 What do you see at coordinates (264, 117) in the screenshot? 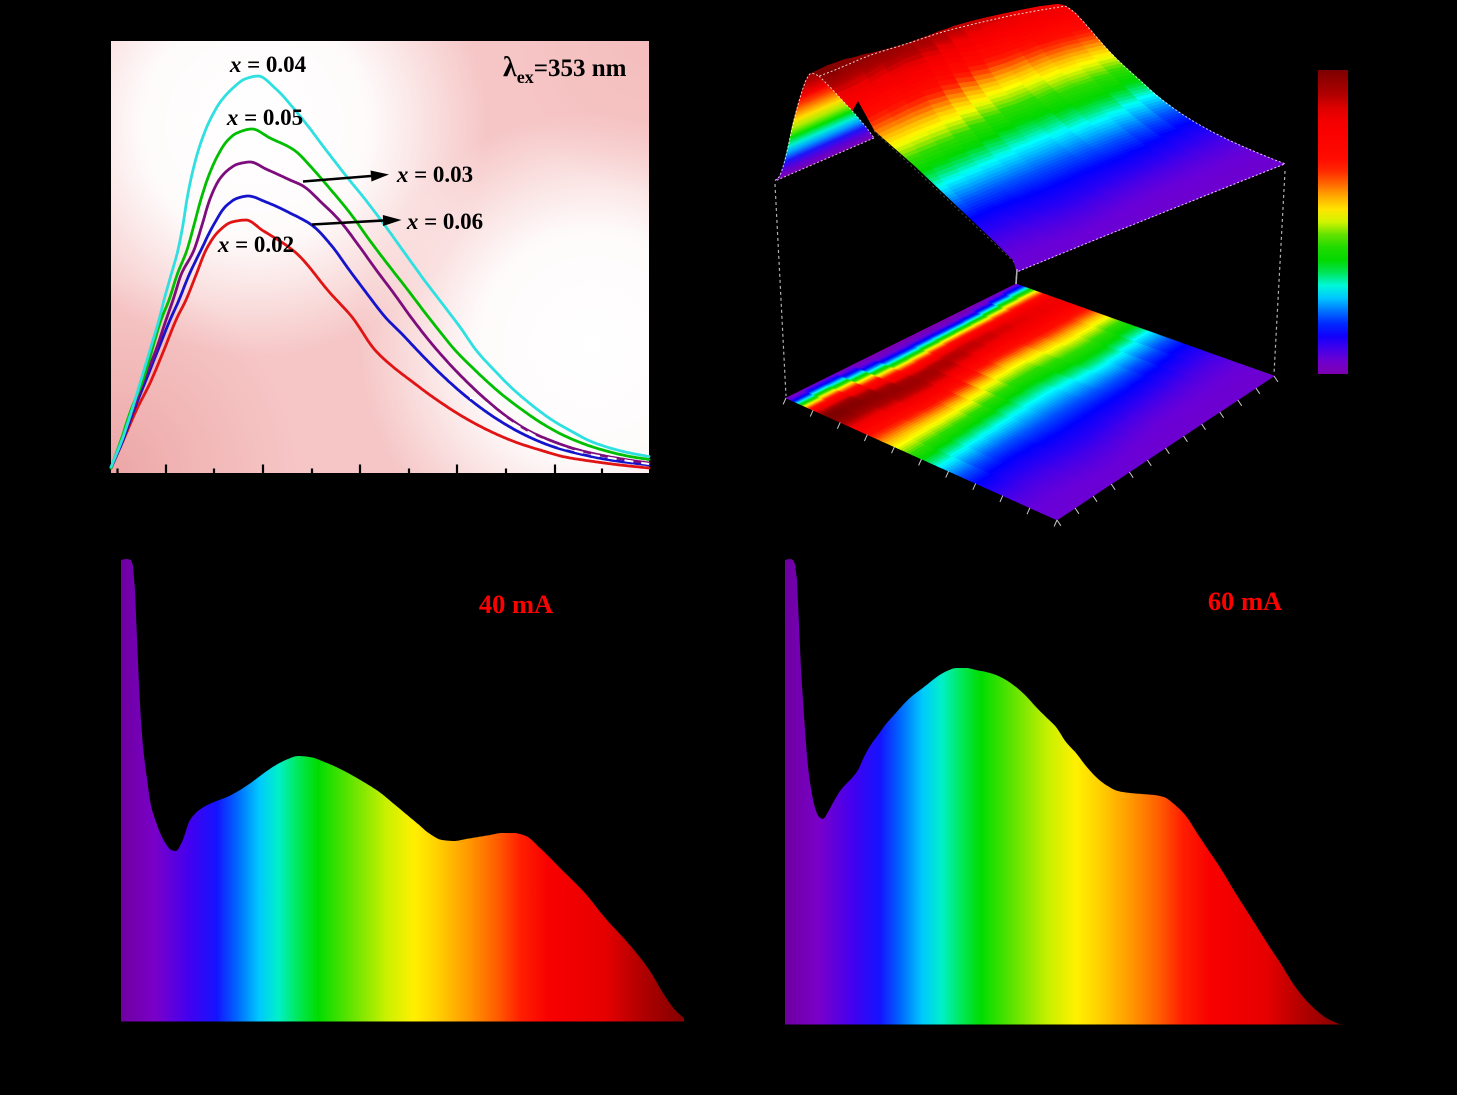
I see `svg-text: x = 0.05` at bounding box center [264, 117].